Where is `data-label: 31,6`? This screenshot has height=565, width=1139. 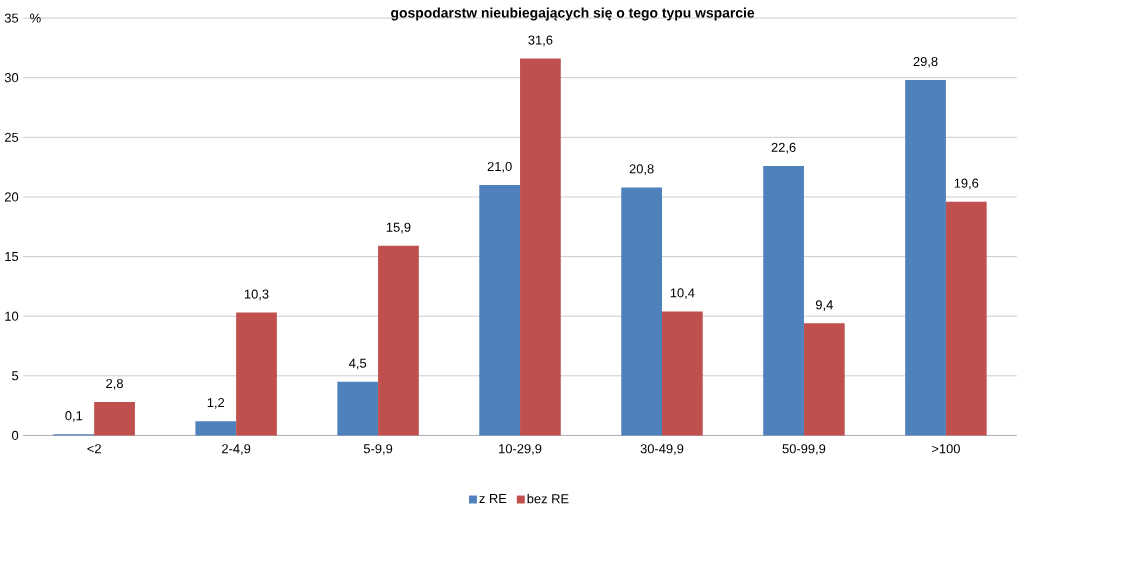 data-label: 31,6 is located at coordinates (540, 40).